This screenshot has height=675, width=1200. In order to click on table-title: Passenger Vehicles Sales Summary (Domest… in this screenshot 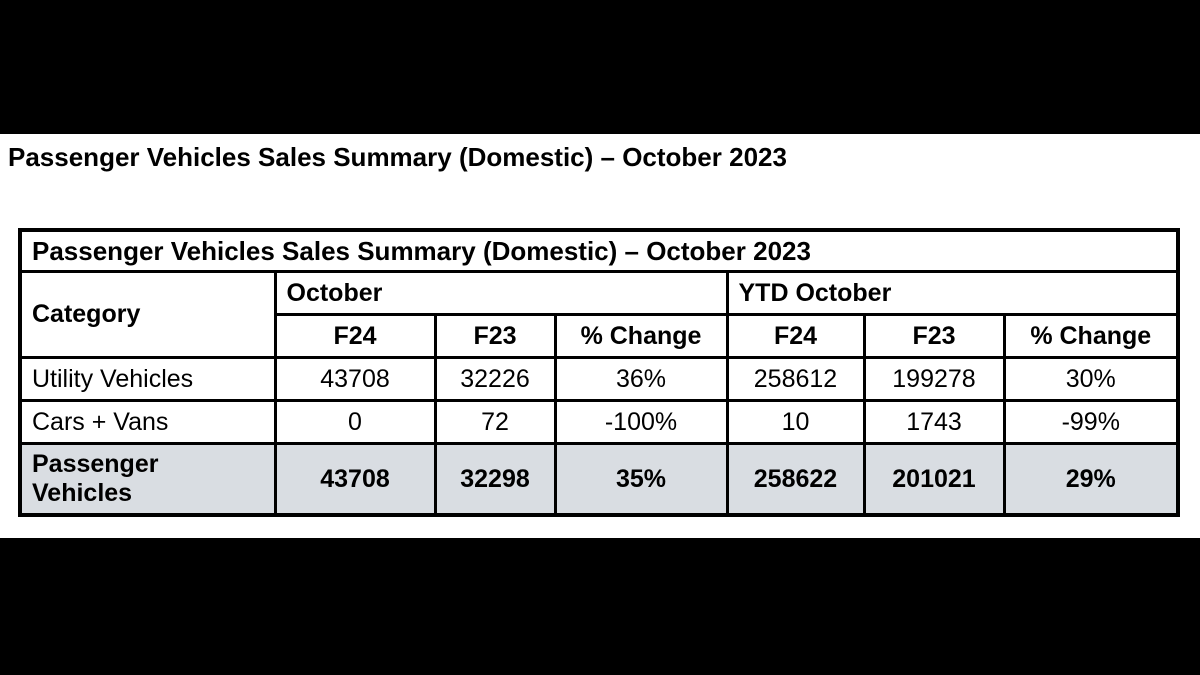, I will do `click(599, 250)`.